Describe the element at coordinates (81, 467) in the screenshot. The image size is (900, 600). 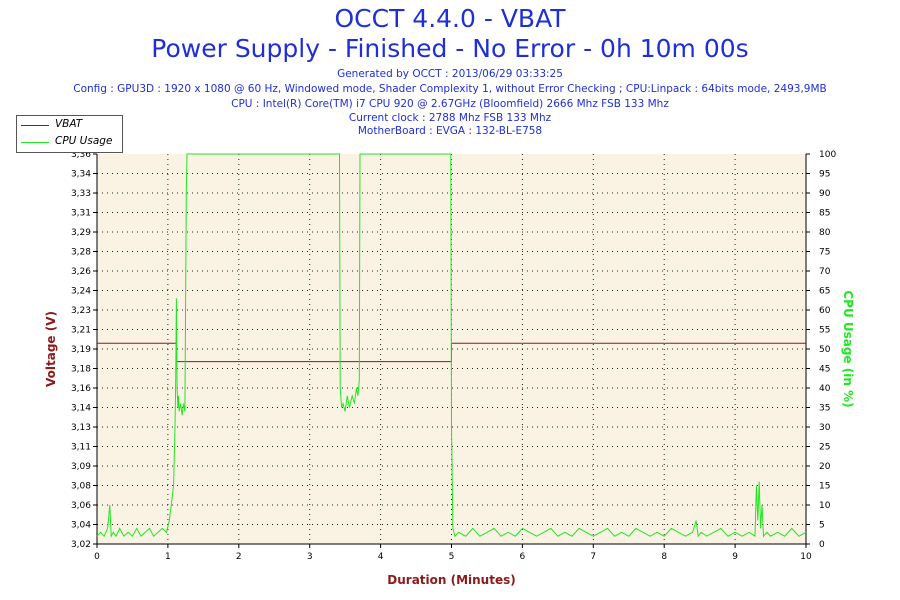
I see `y-left-tick-label: 3,09` at that location.